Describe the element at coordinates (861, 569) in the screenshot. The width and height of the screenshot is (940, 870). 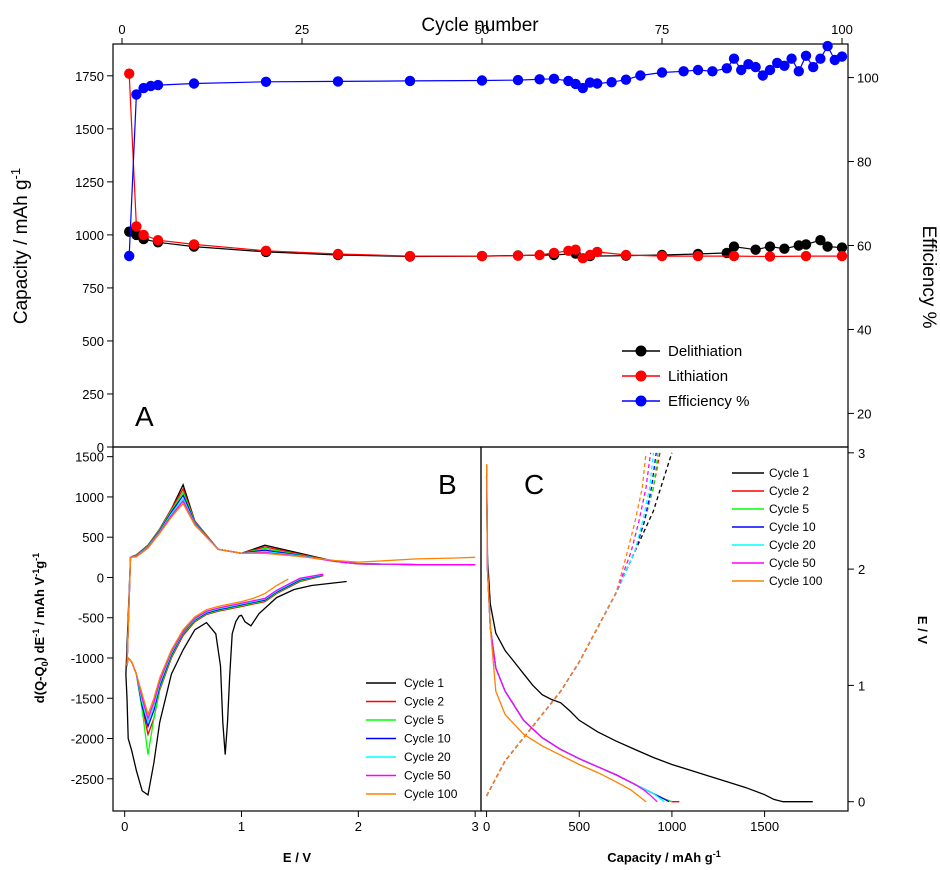
I see `panel-c-ytick-label: 2` at that location.